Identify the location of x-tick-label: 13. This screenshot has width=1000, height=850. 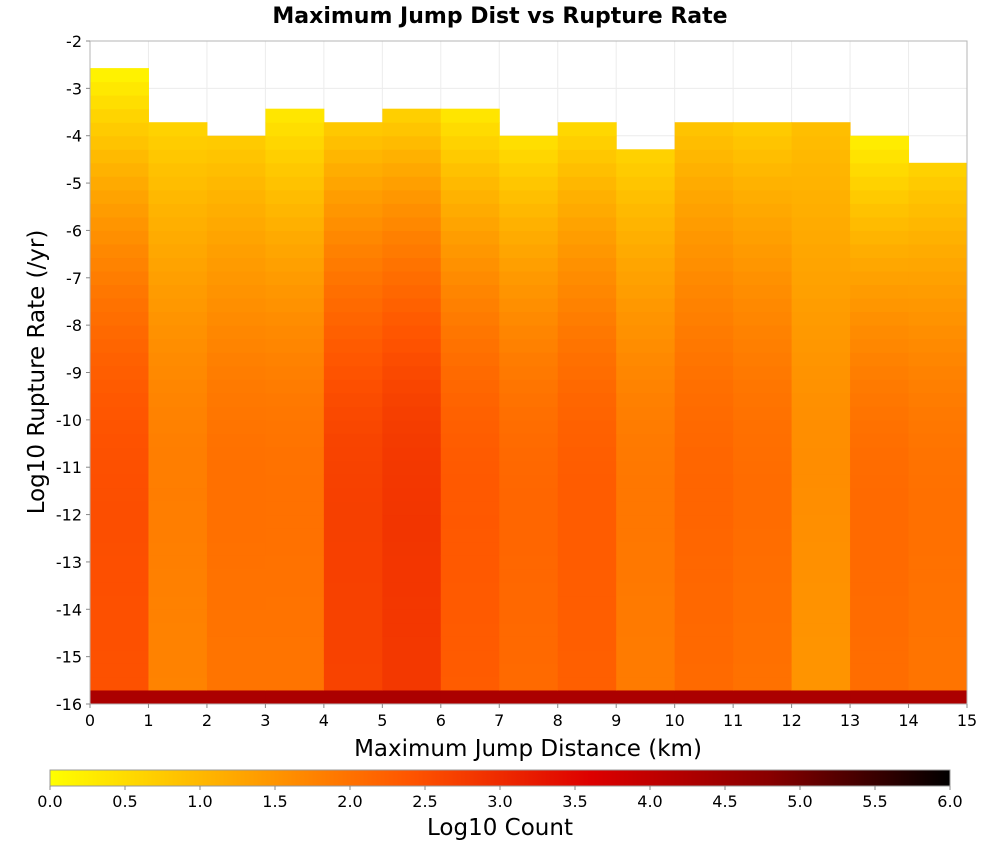
(850, 720).